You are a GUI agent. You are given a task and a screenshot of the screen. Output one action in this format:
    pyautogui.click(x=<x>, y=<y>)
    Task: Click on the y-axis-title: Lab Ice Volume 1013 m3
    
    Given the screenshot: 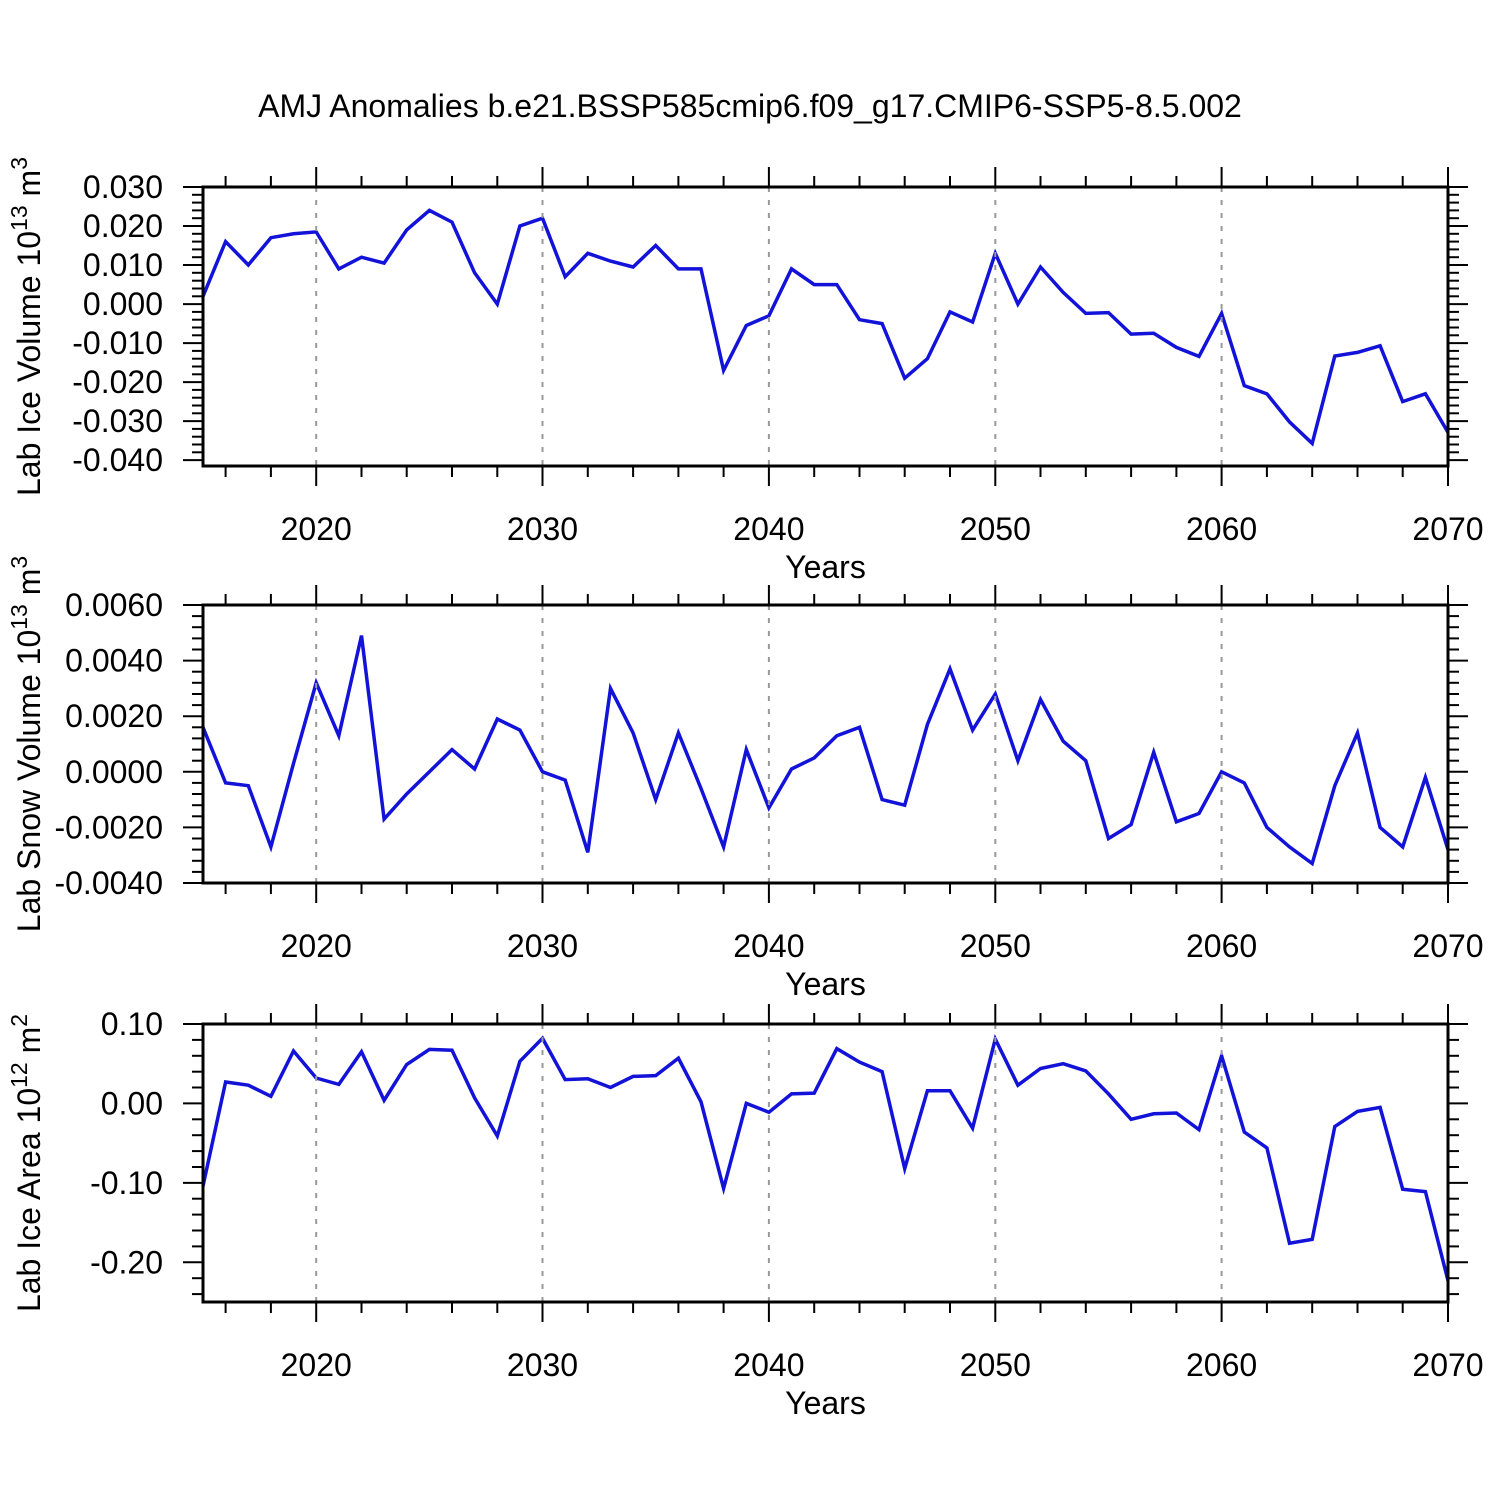 What is the action you would take?
    pyautogui.click(x=26, y=326)
    